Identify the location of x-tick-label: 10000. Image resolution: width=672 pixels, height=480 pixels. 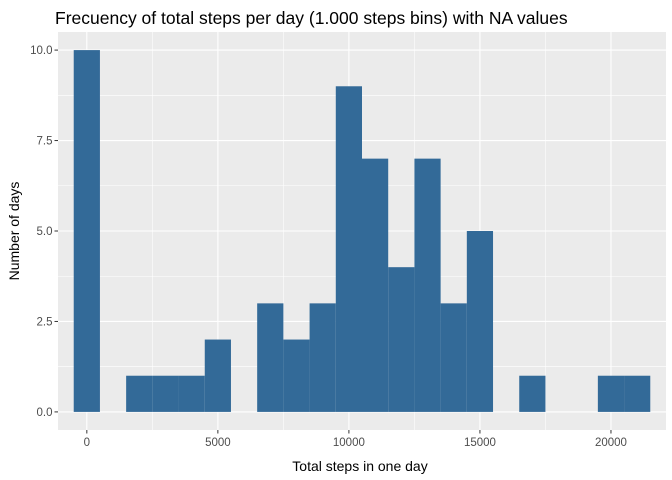
(349, 443).